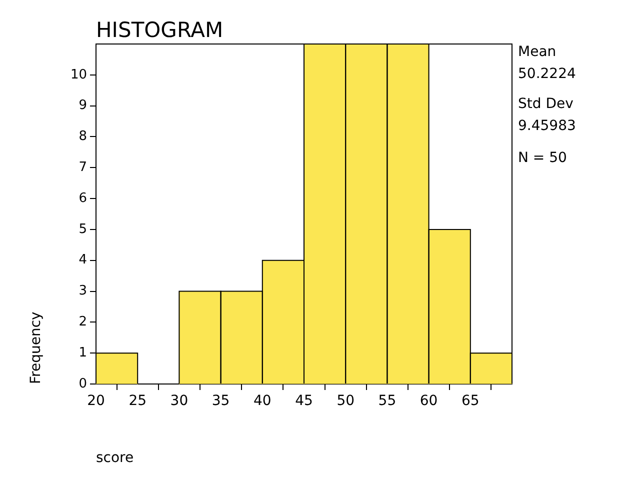  Describe the element at coordinates (82, 291) in the screenshot. I see `y-tick-label: 3` at that location.